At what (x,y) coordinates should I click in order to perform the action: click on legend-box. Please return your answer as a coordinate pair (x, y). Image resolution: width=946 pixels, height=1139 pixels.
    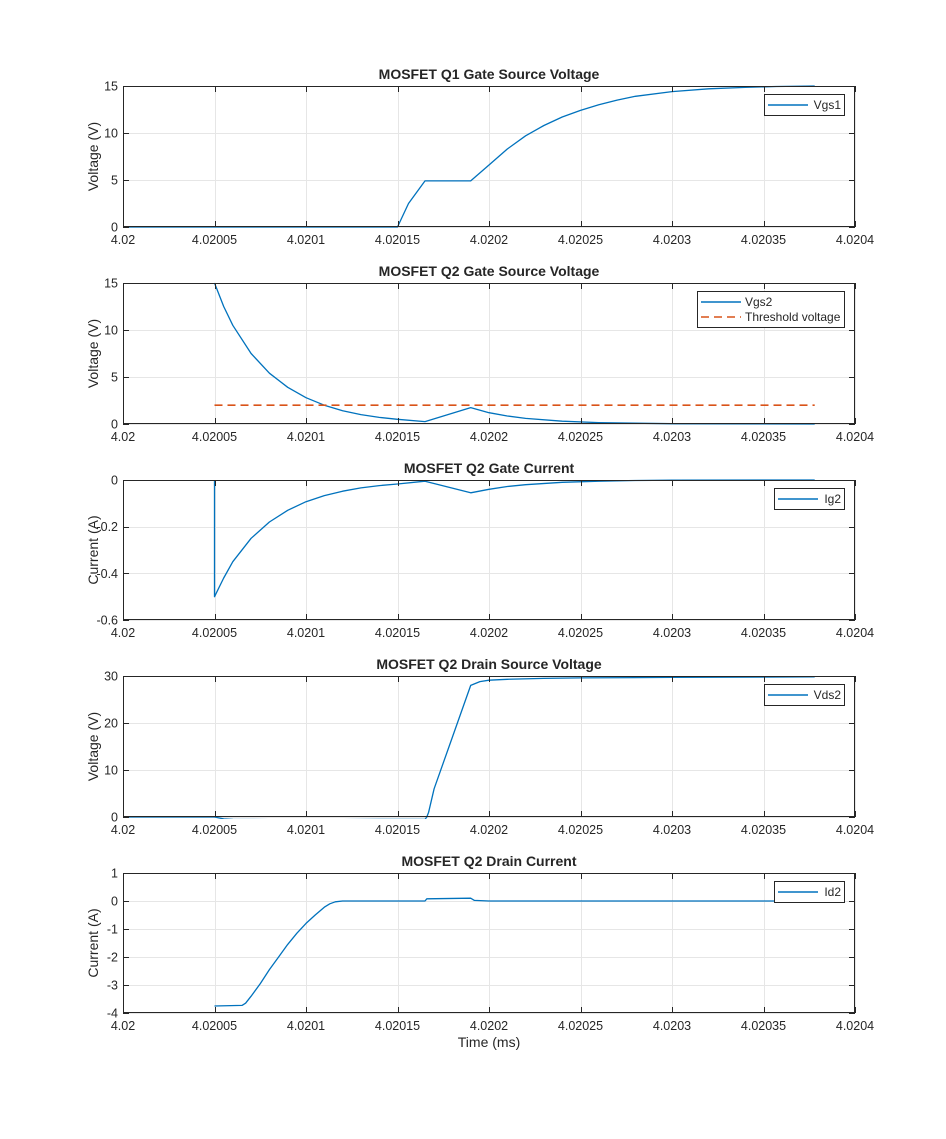
    Looking at the image, I should click on (771, 309).